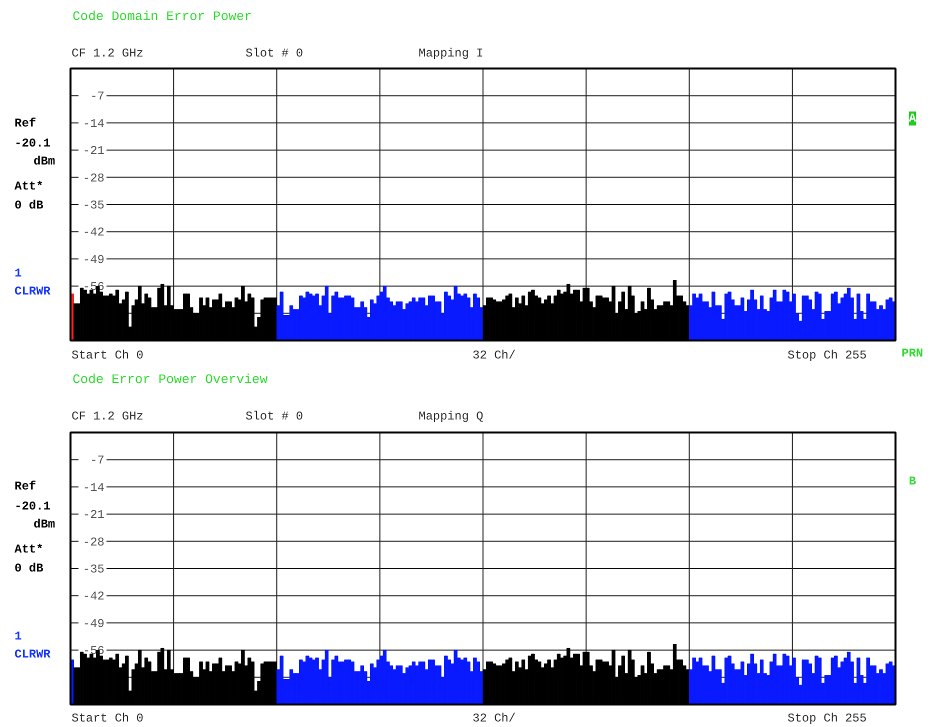 The width and height of the screenshot is (931, 727). Describe the element at coordinates (913, 353) in the screenshot. I see `text: PRN` at that location.